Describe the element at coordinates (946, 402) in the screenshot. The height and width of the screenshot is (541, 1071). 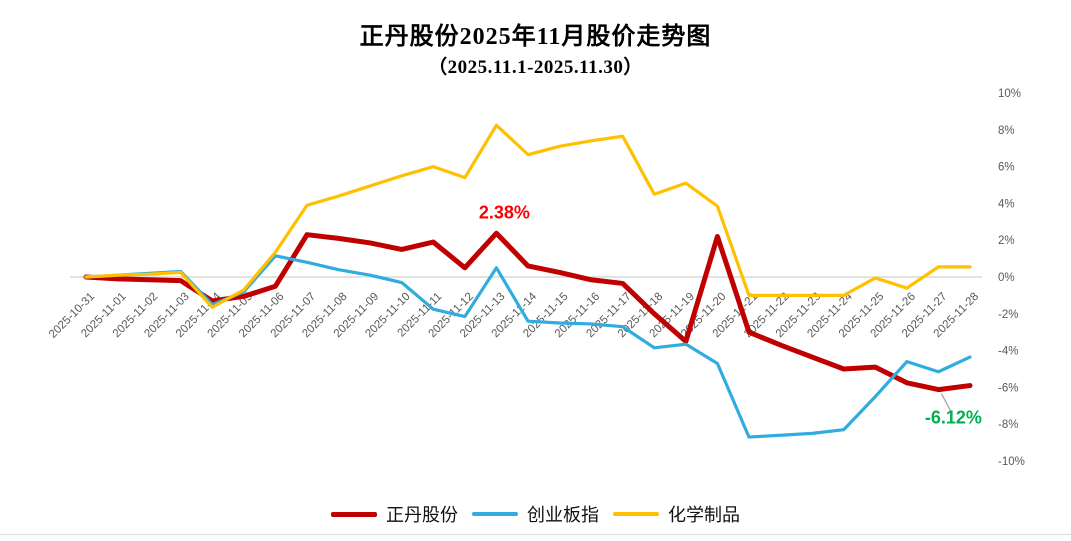
I see `annotation-leader-line` at that location.